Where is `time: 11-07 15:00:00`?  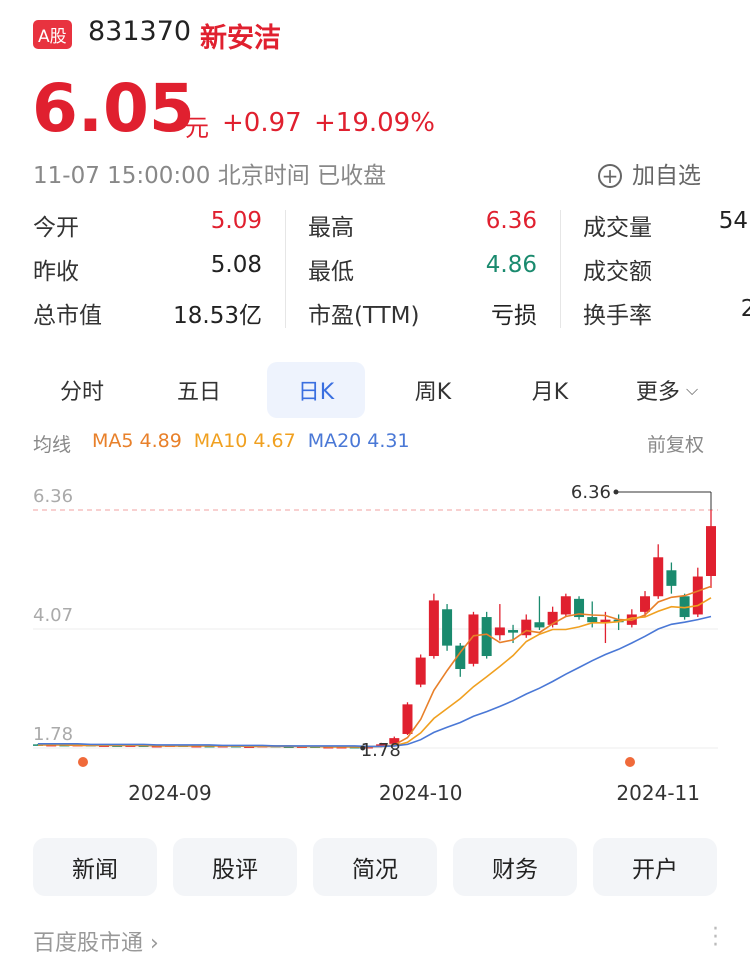 time: 11-07 15:00:00 is located at coordinates (122, 176).